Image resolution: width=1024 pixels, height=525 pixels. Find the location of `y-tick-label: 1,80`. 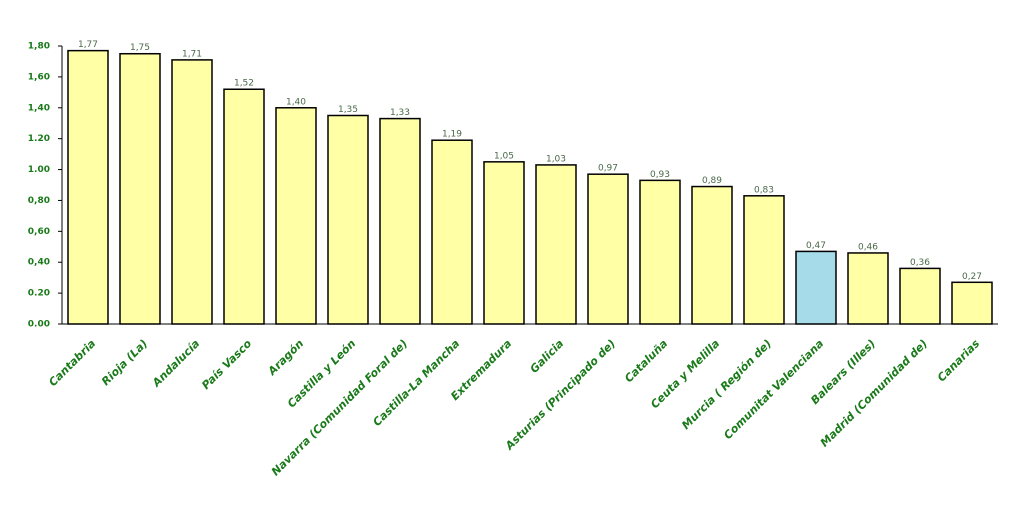

y-tick-label: 1,80 is located at coordinates (39, 47).